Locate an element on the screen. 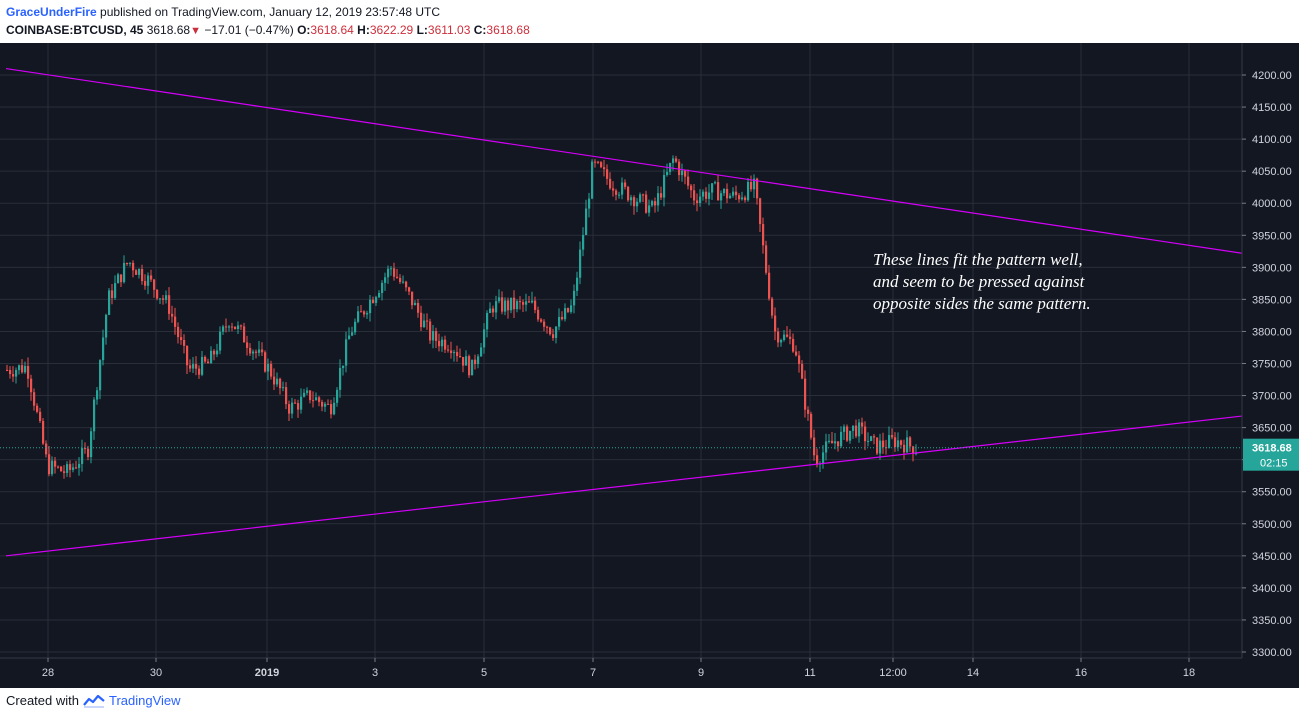  price-tick-label: 4200.00 is located at coordinates (1272, 76).